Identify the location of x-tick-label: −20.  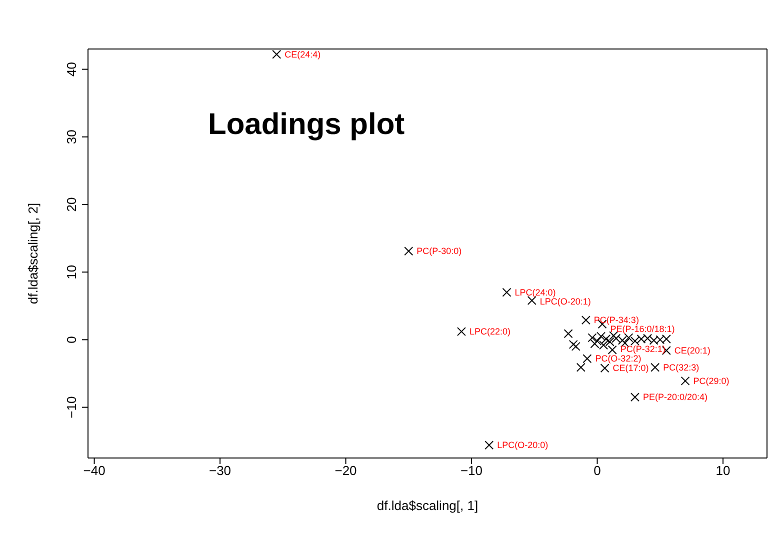
(345, 470).